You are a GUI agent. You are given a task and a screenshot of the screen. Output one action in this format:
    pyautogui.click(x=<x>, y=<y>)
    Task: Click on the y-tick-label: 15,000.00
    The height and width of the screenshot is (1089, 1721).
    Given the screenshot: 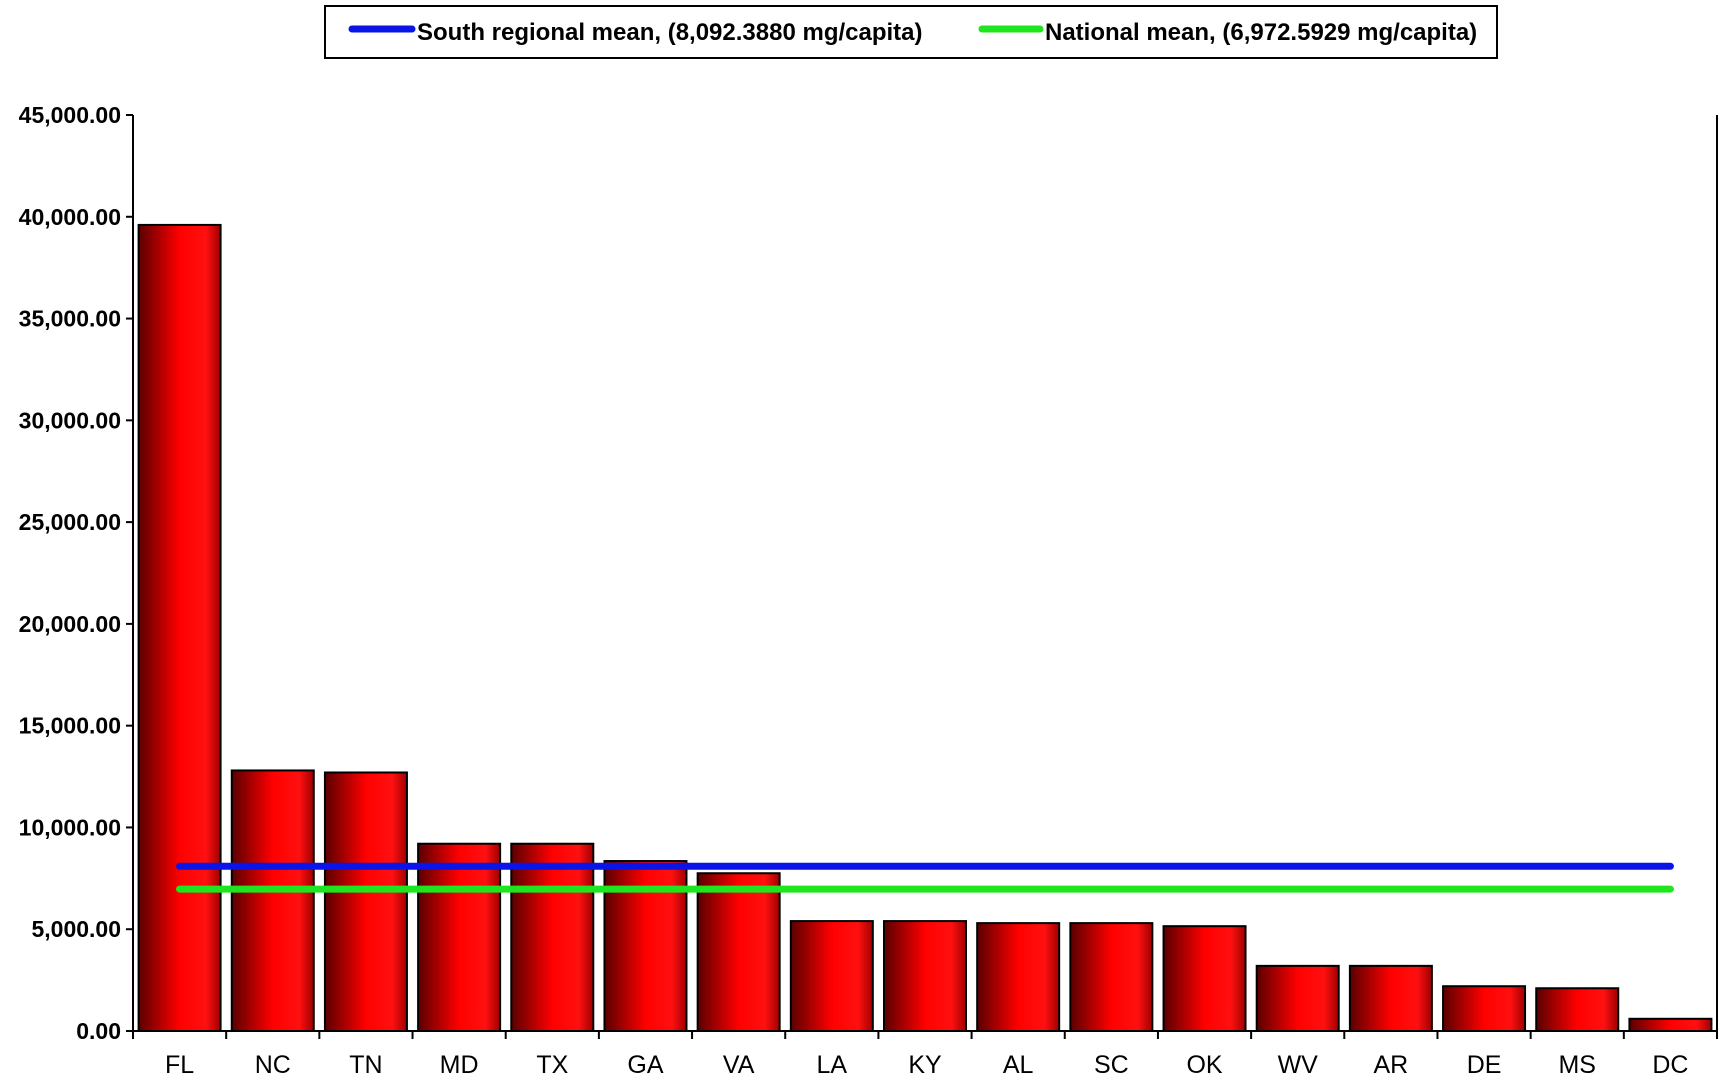 What is the action you would take?
    pyautogui.click(x=70, y=726)
    